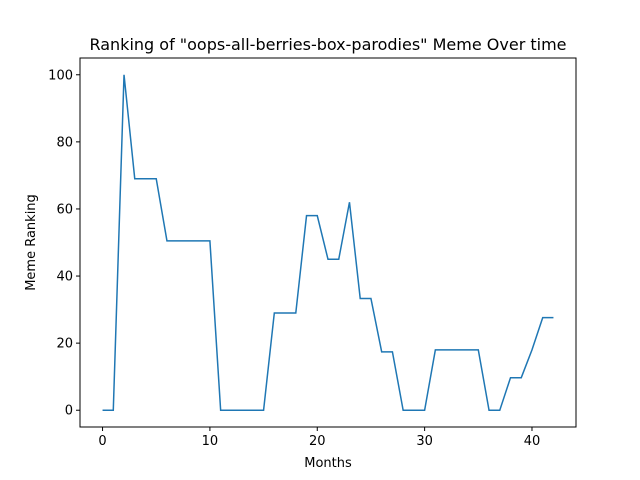  Describe the element at coordinates (64, 209) in the screenshot. I see `y-tick-label: 60` at that location.